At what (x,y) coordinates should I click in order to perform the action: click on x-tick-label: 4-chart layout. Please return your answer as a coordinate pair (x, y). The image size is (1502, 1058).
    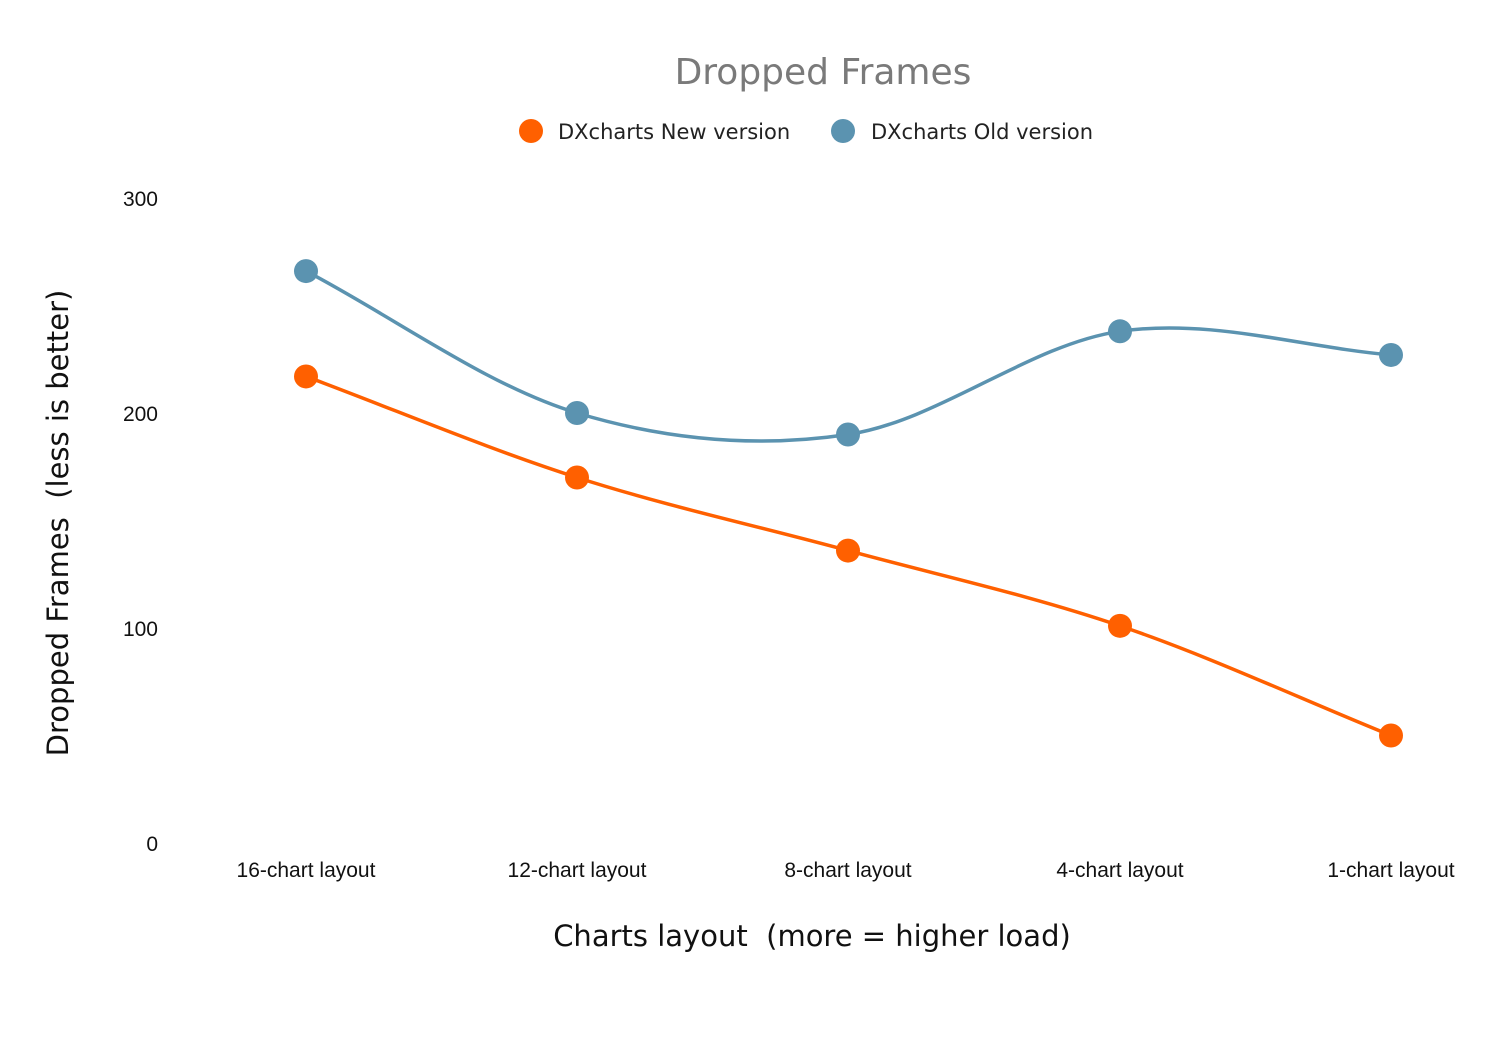
    Looking at the image, I should click on (1119, 870).